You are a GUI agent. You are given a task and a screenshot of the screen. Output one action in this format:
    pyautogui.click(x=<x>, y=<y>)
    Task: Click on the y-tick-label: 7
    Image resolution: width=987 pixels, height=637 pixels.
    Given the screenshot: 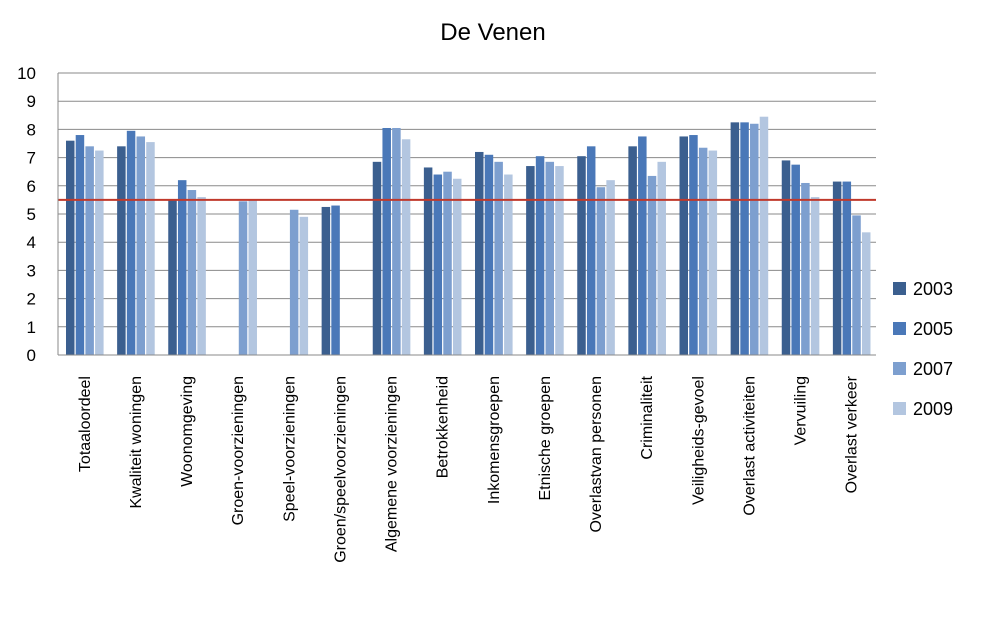 What is the action you would take?
    pyautogui.click(x=31, y=158)
    